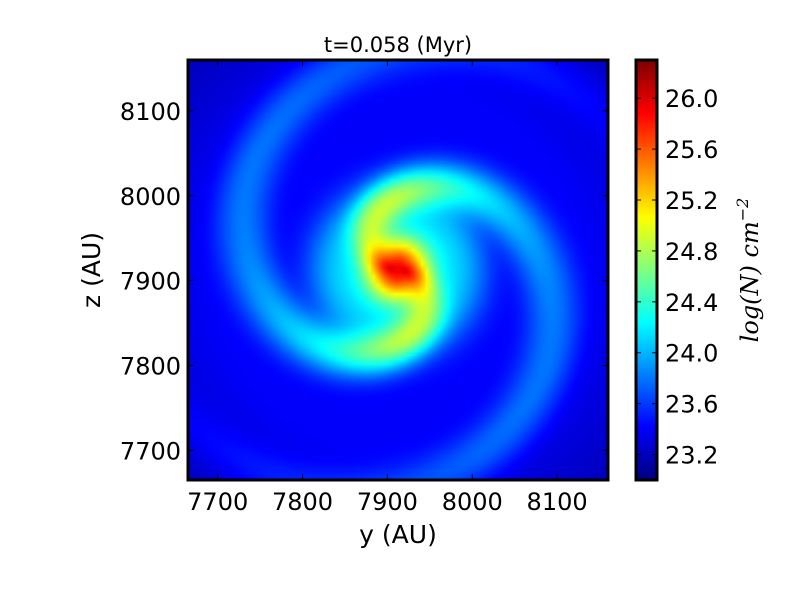 The height and width of the screenshot is (600, 800). I want to click on colorbar-frame, so click(646, 270).